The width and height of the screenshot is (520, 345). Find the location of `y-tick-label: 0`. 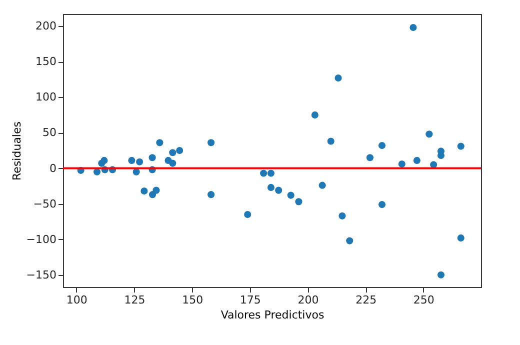

y-tick-label: 0 is located at coordinates (53, 168).